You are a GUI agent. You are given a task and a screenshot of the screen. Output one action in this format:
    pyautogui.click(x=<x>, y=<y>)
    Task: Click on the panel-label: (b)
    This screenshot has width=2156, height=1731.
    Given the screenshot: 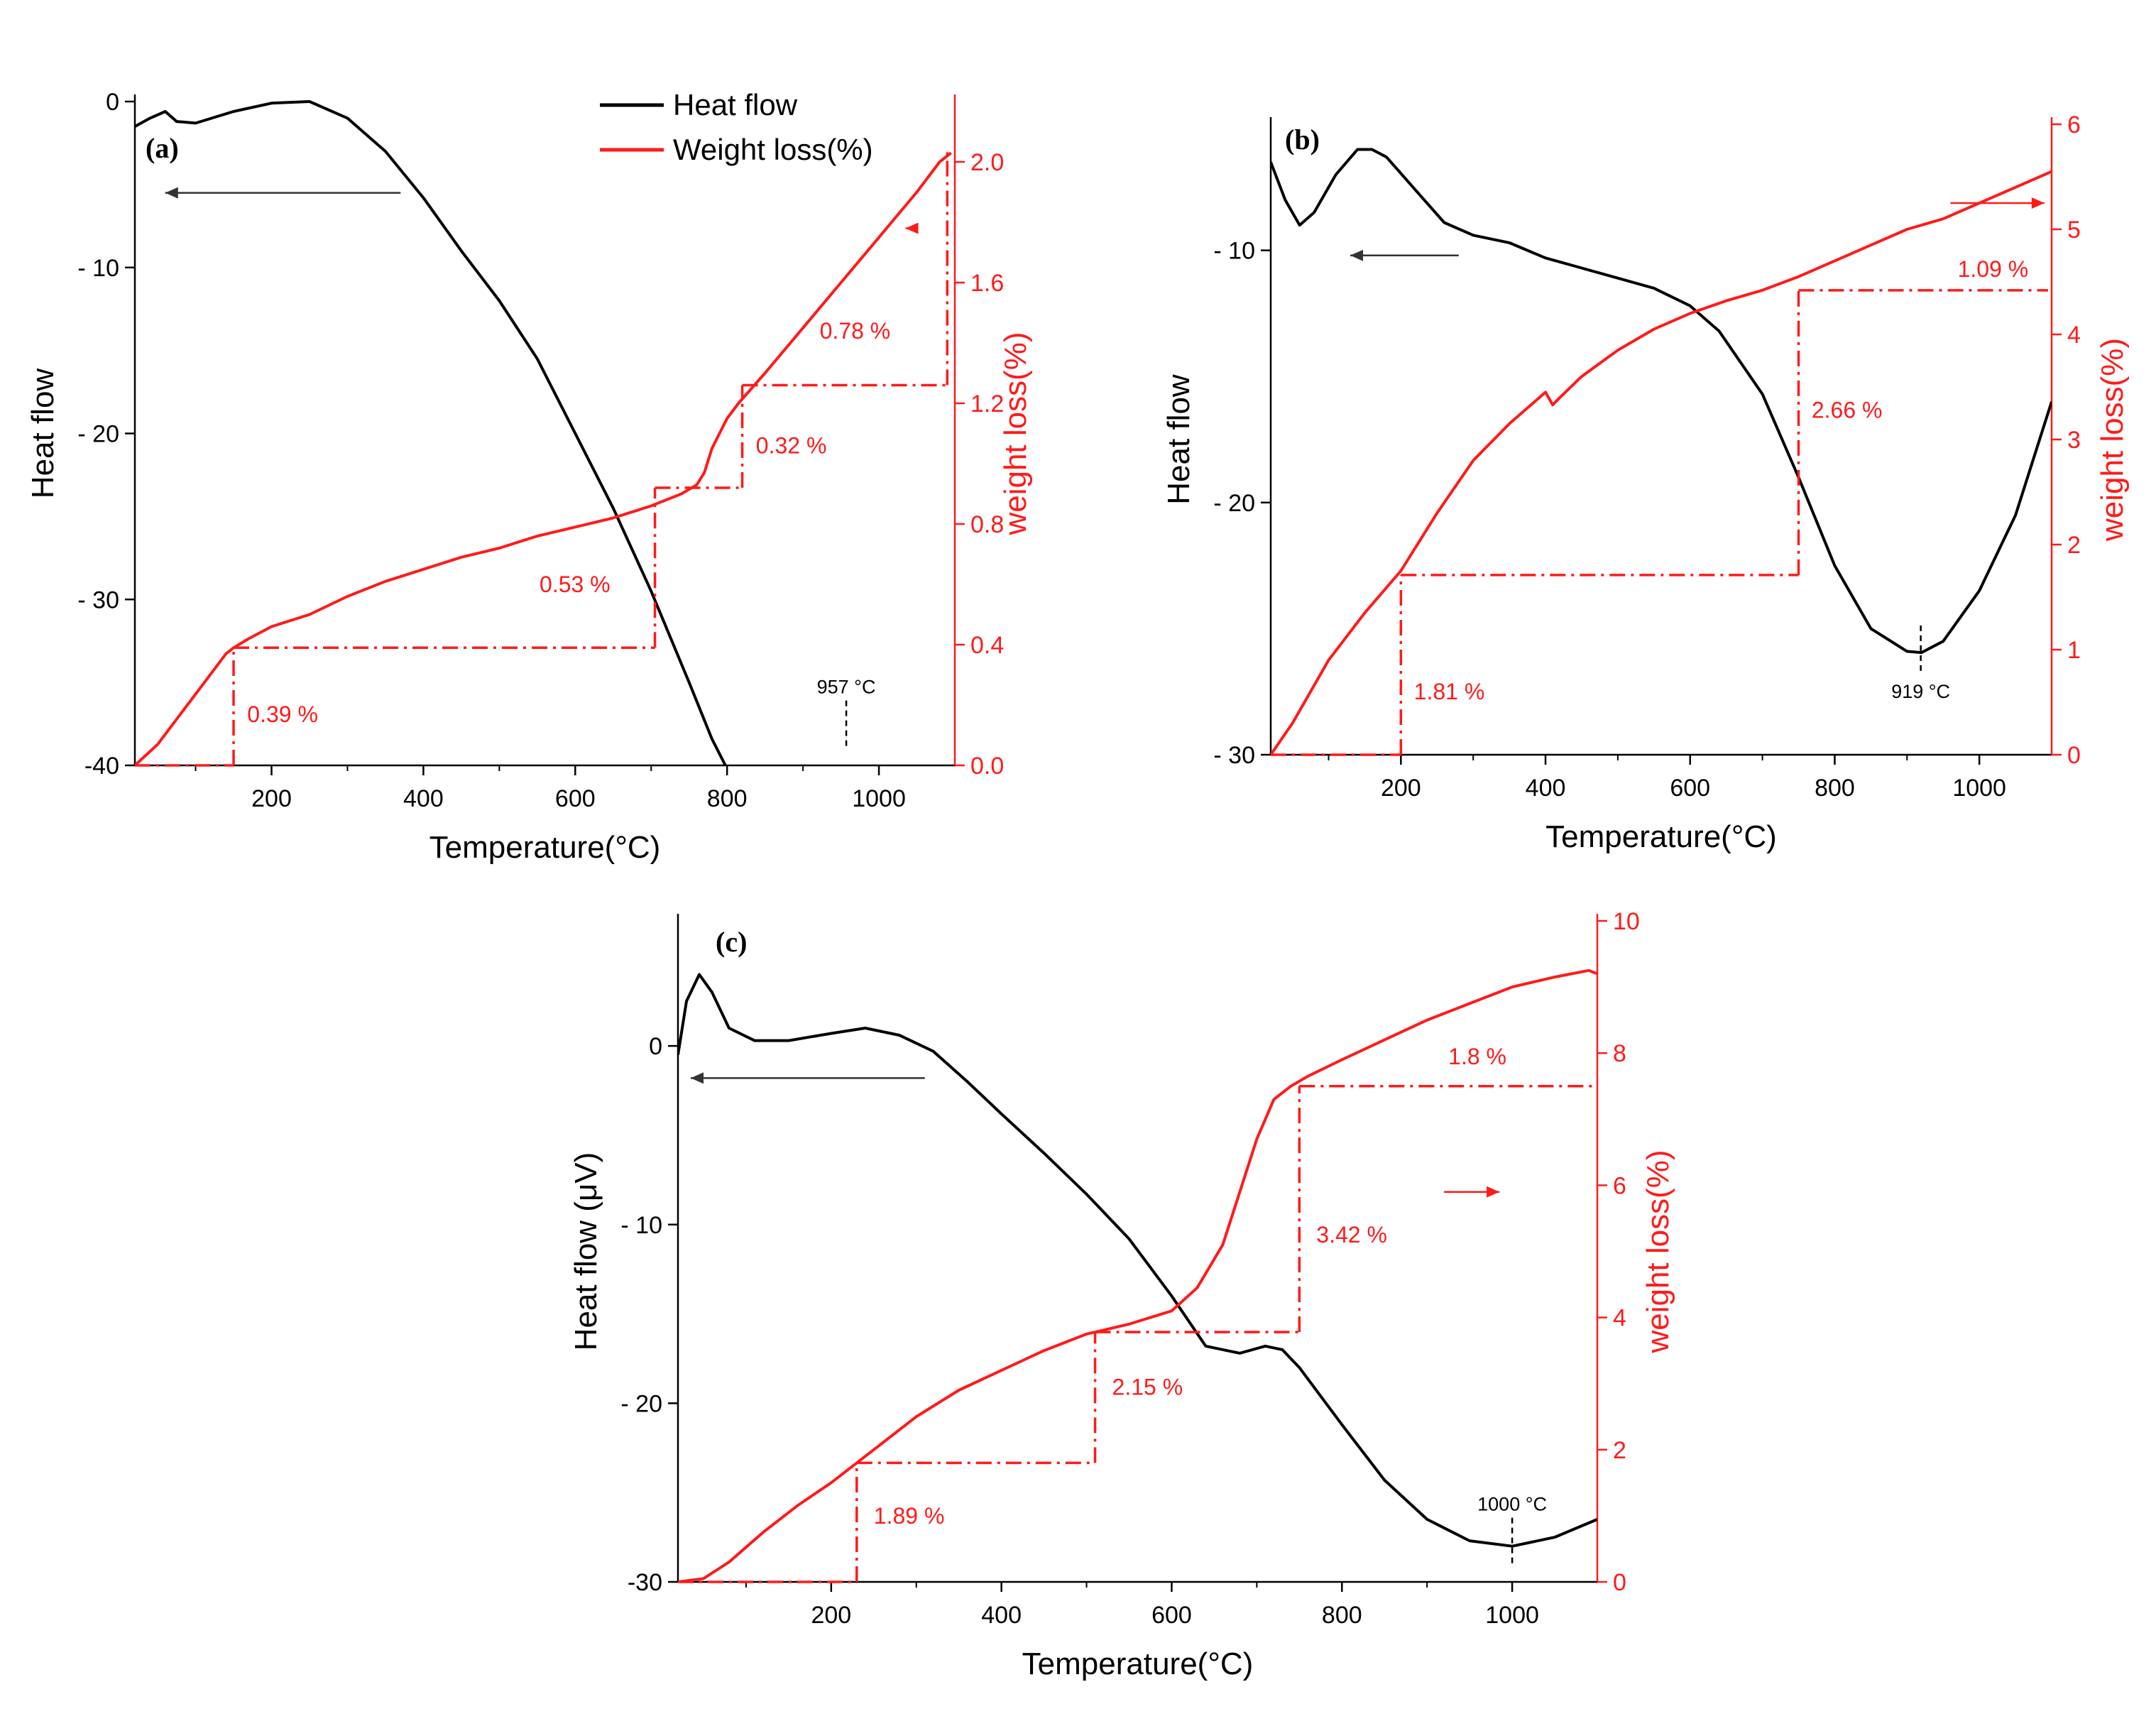 What is the action you would take?
    pyautogui.click(x=1302, y=140)
    